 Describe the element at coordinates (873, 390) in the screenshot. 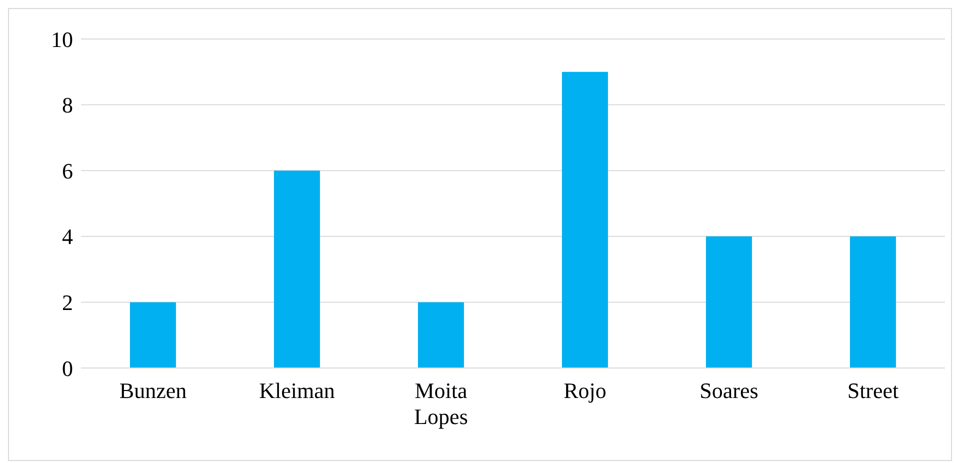

I see `x-tick-label: Street` at that location.